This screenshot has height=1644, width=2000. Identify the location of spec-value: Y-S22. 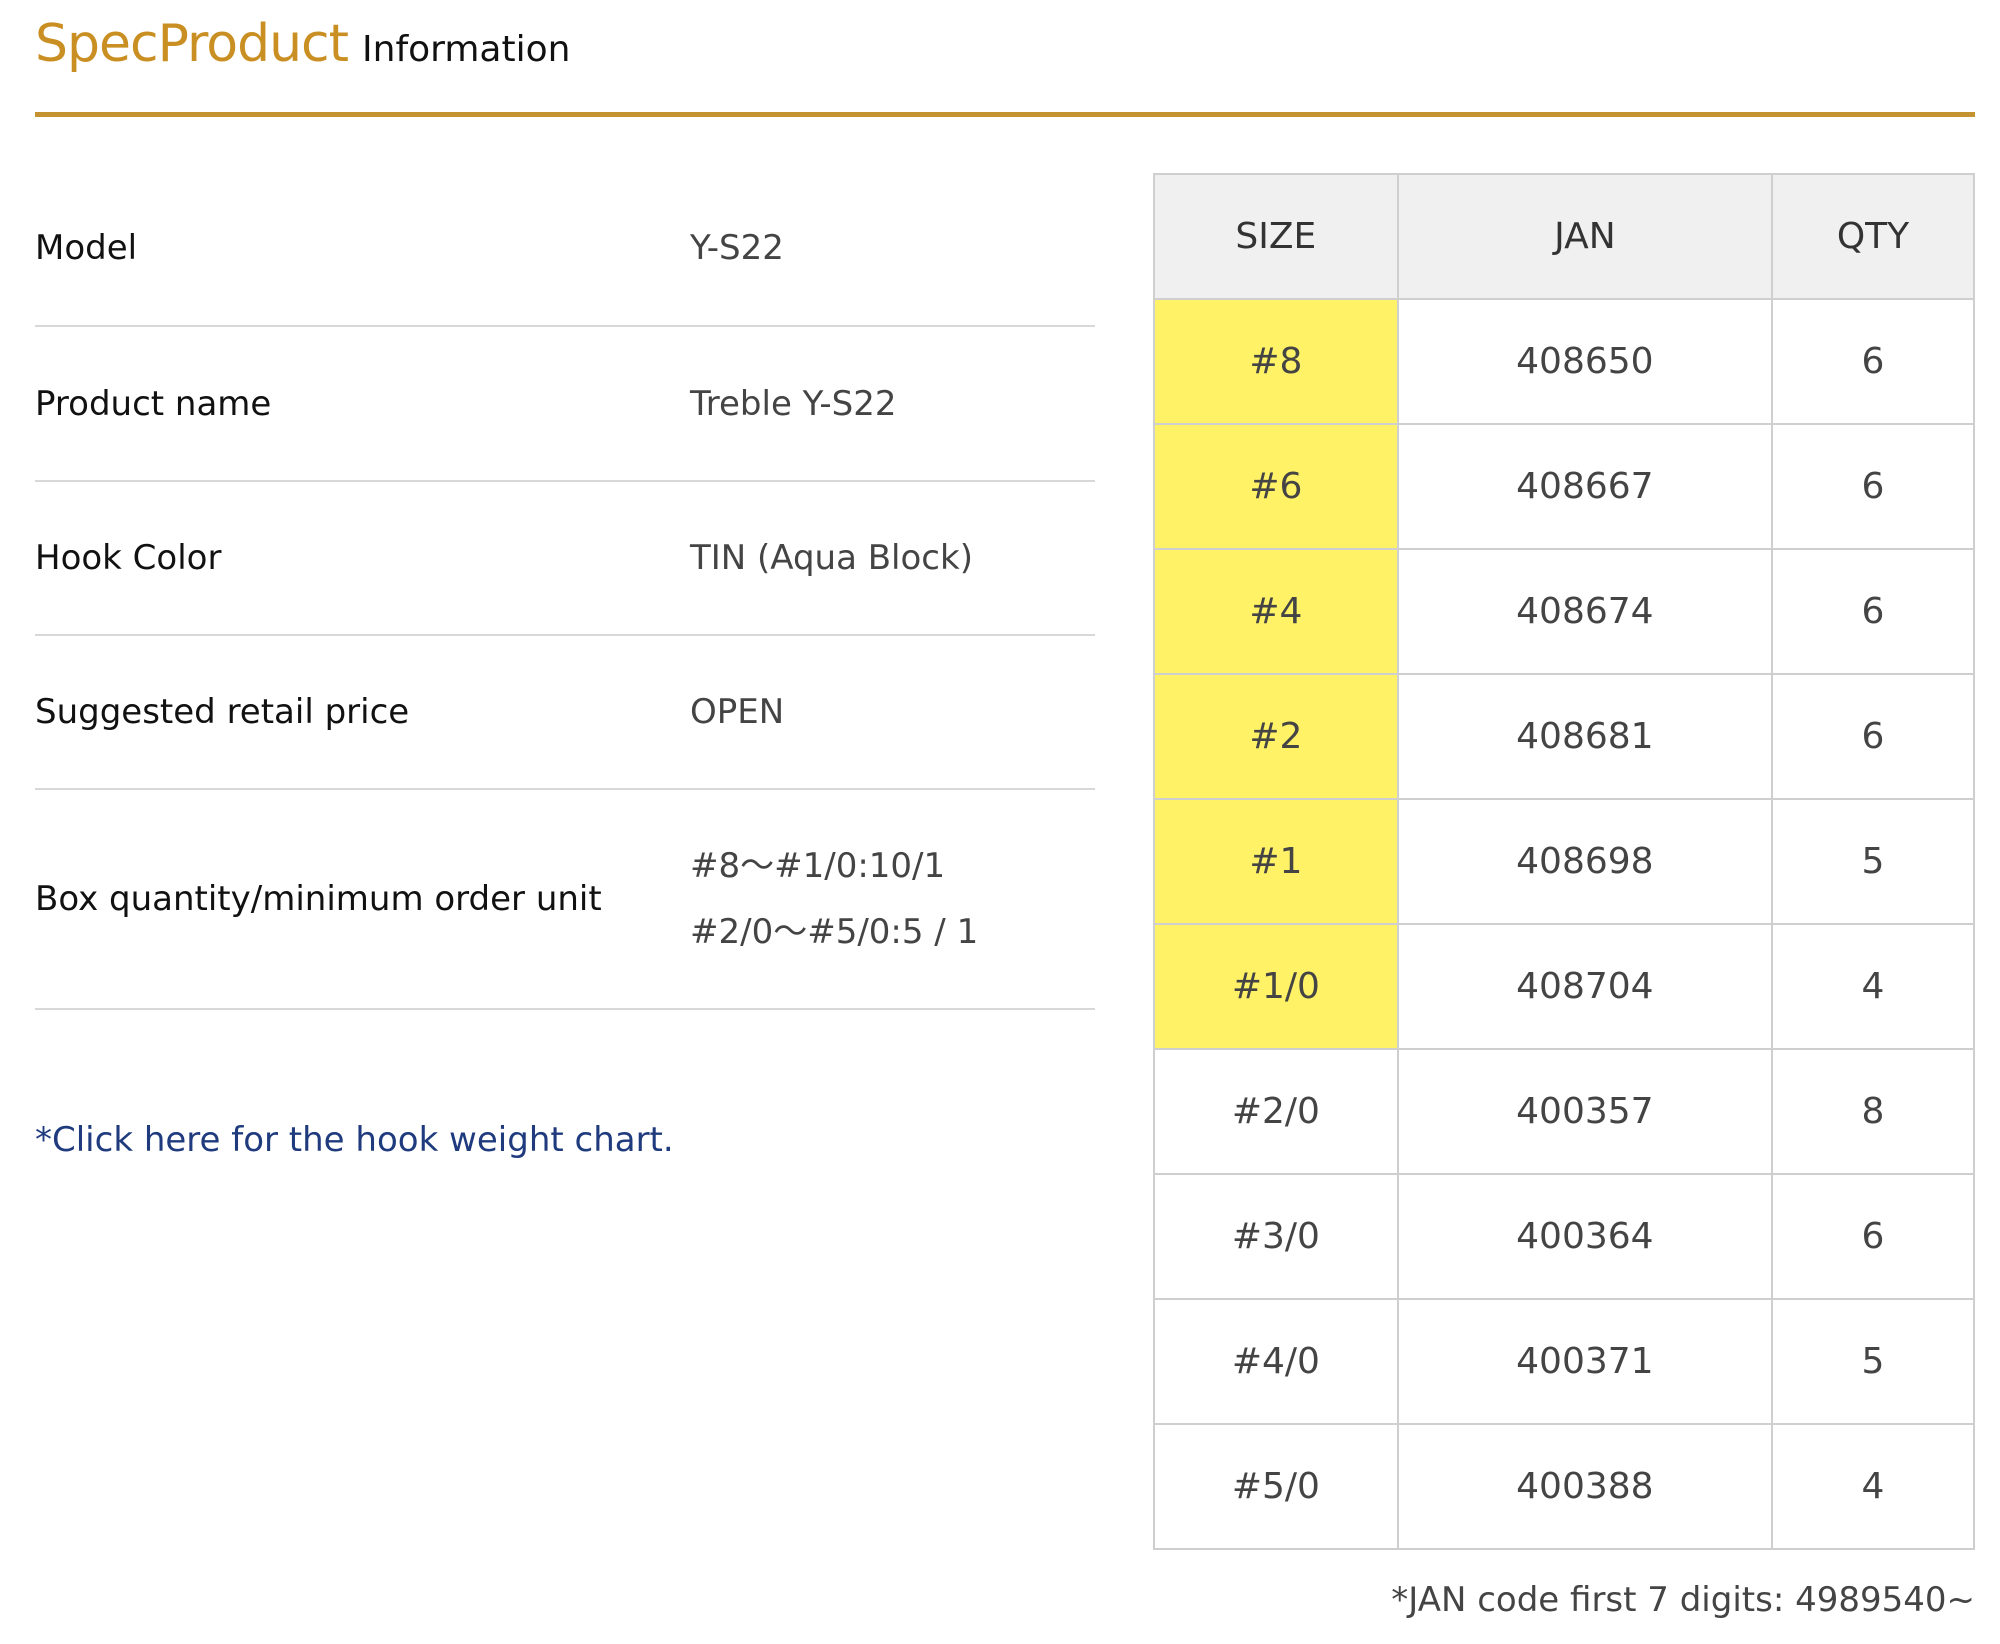
(737, 248).